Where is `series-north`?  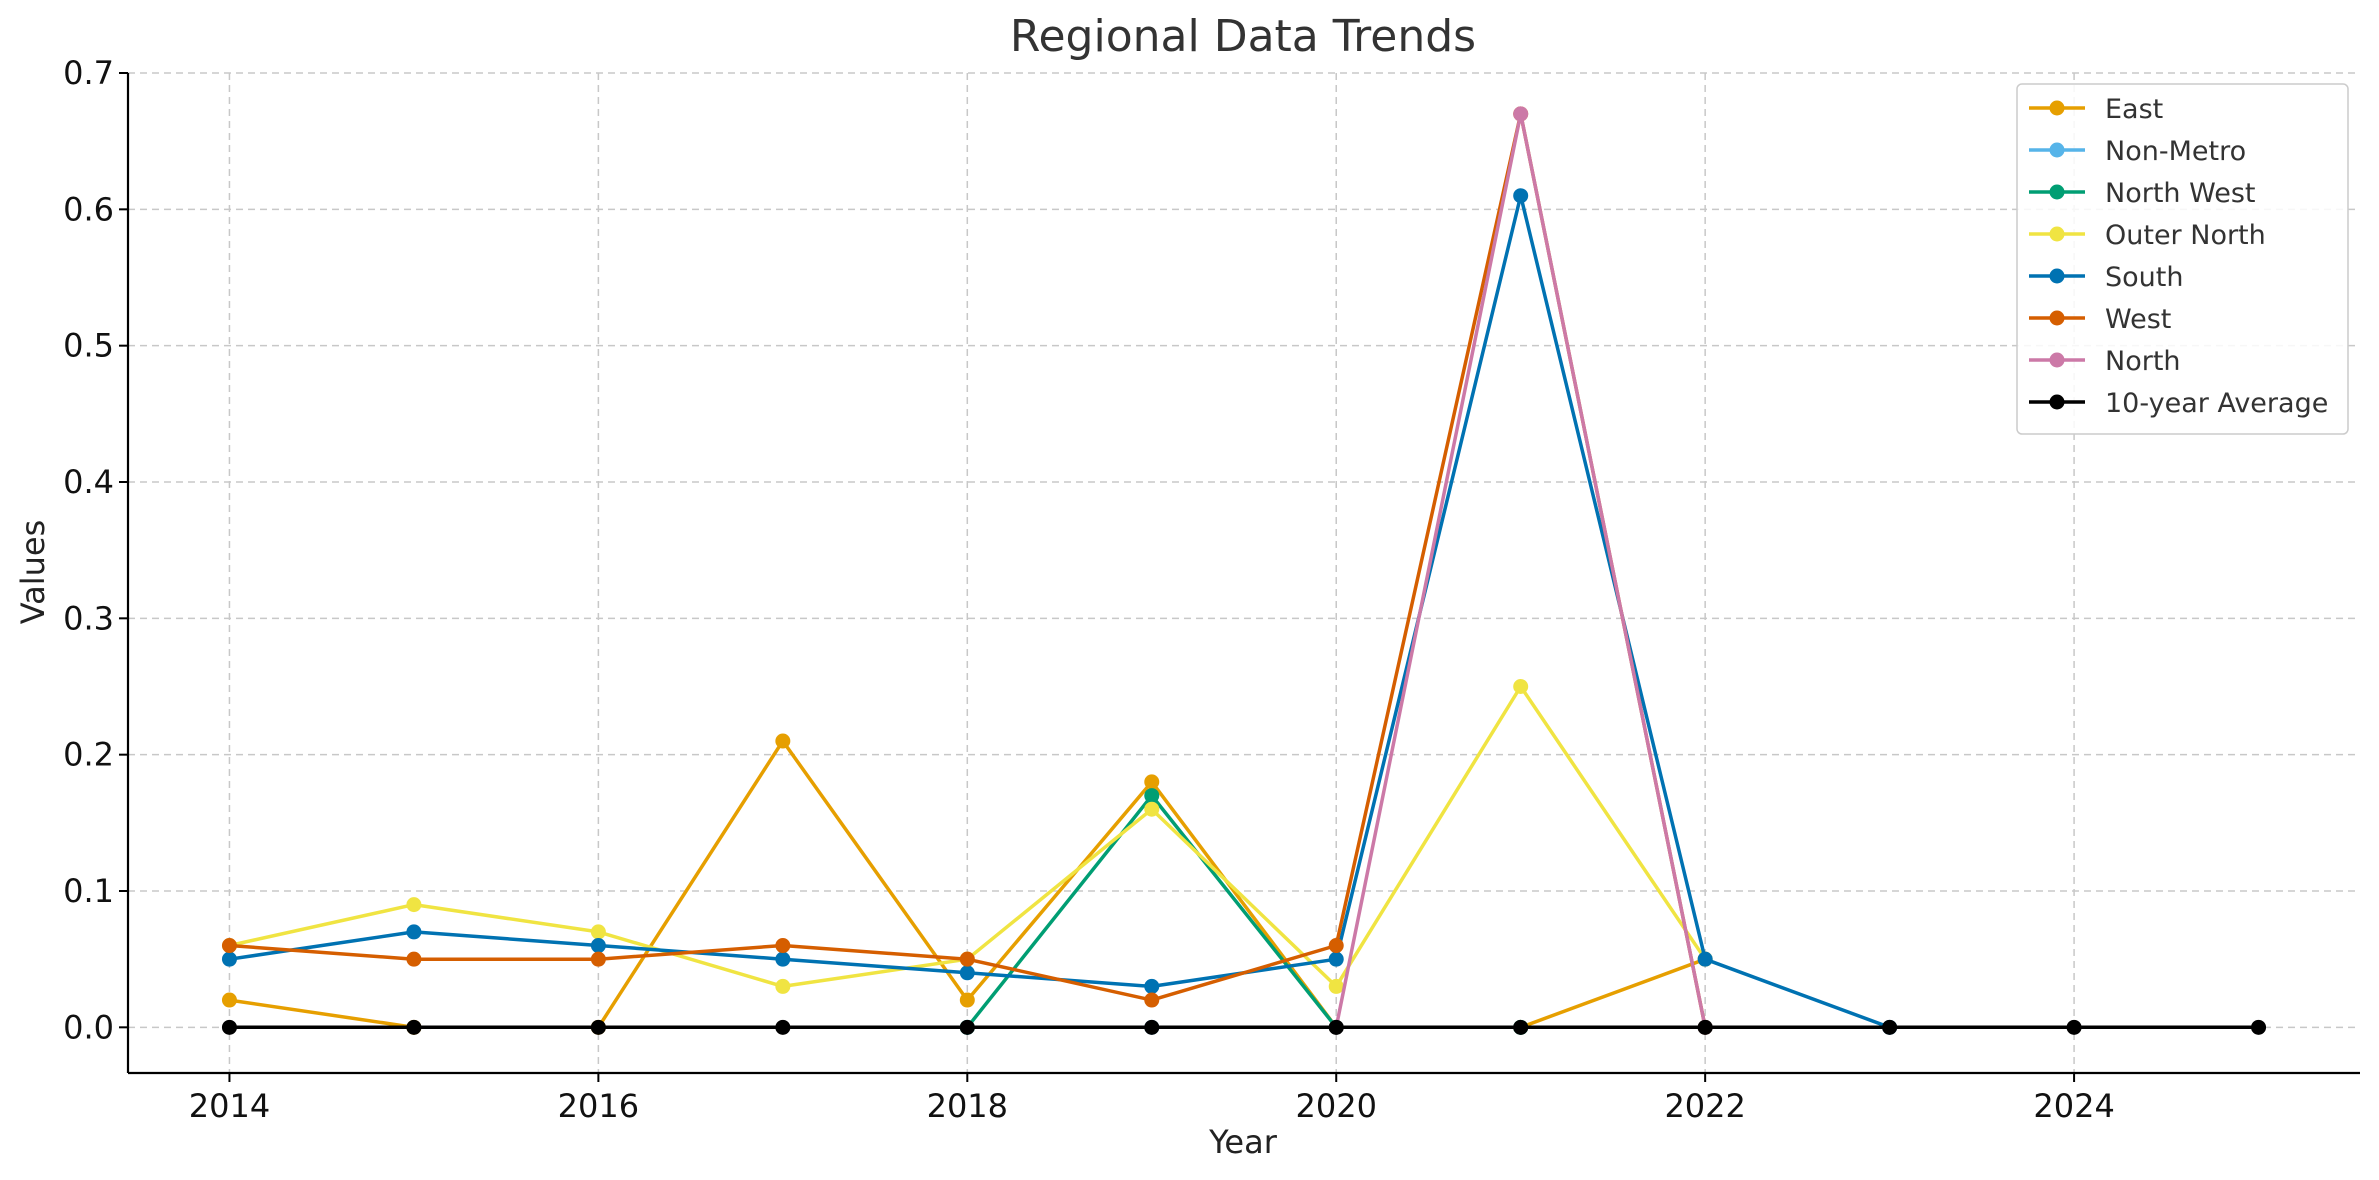 series-north is located at coordinates (1520, 570).